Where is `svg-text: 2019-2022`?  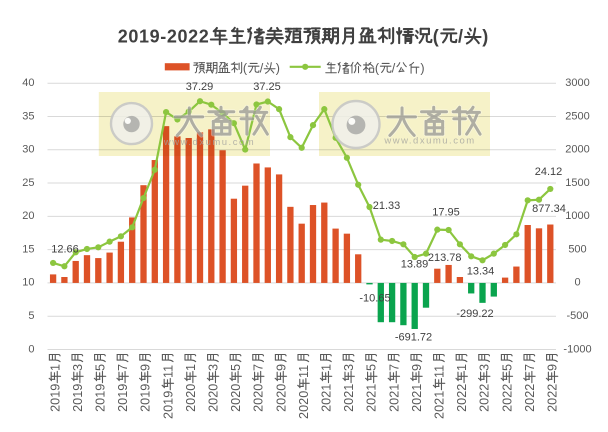 svg-text: 2019-2022 is located at coordinates (164, 36).